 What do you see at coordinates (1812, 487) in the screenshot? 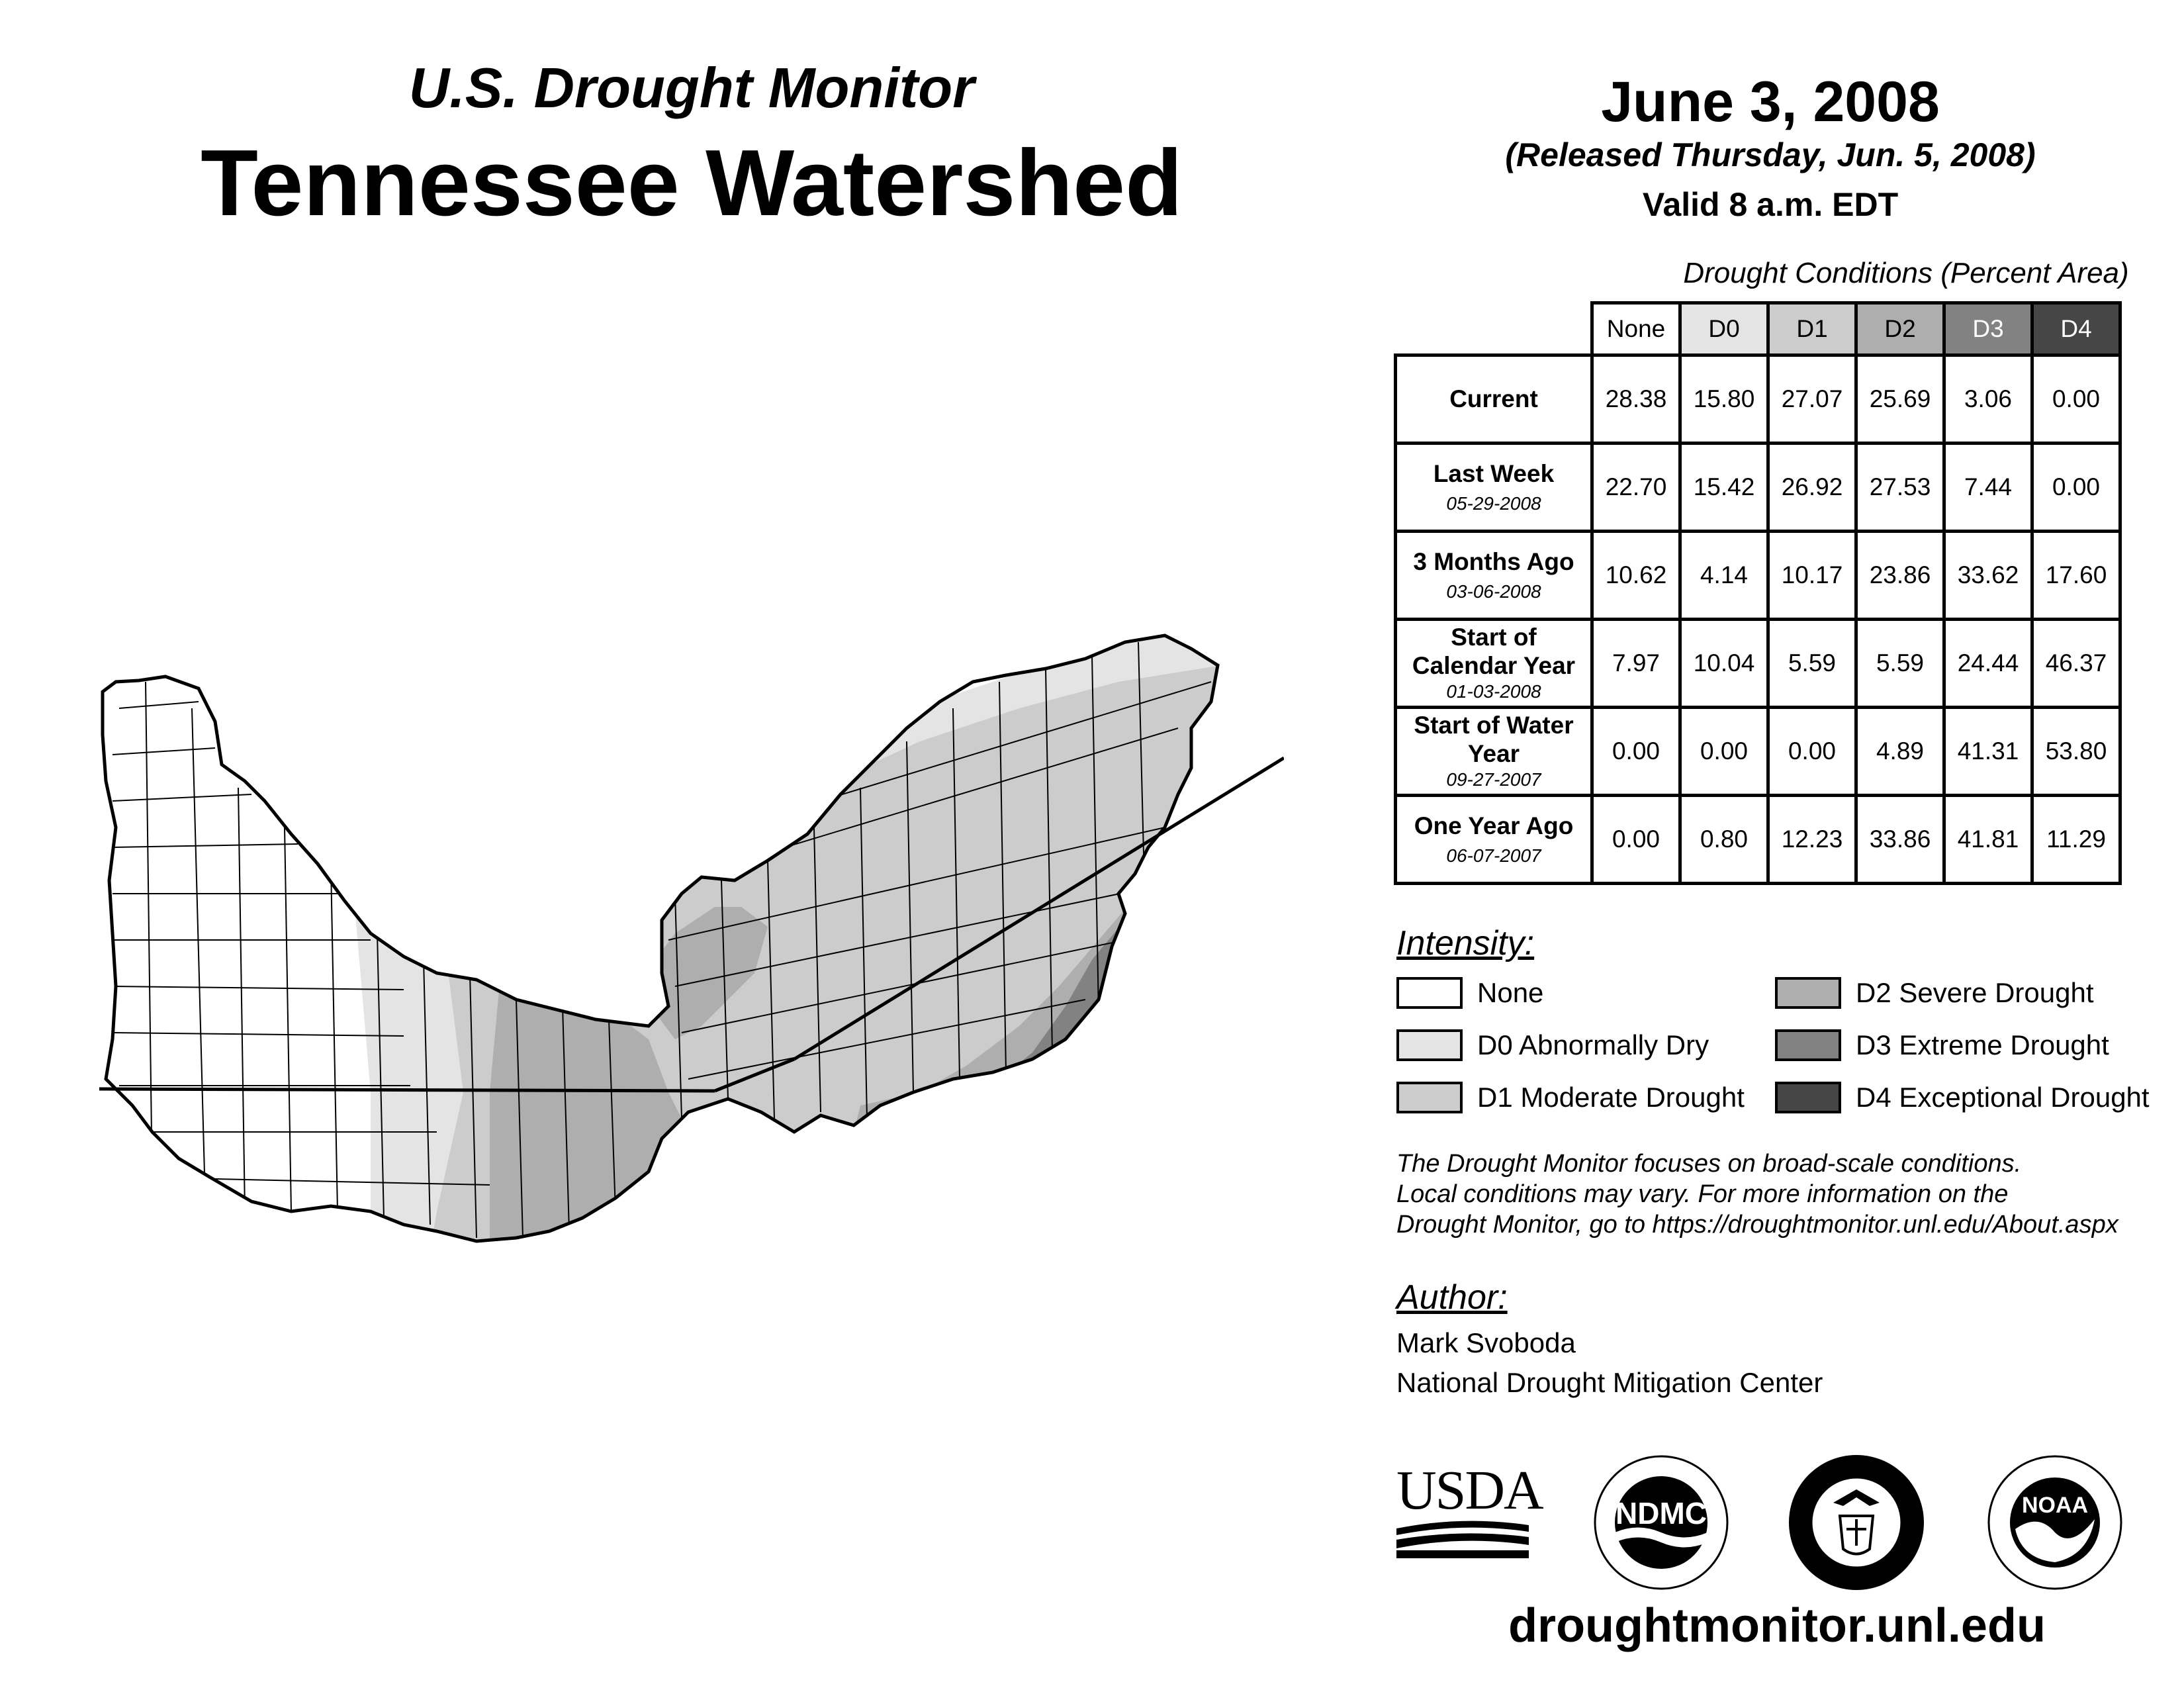
I see `cell-value: 26.92` at bounding box center [1812, 487].